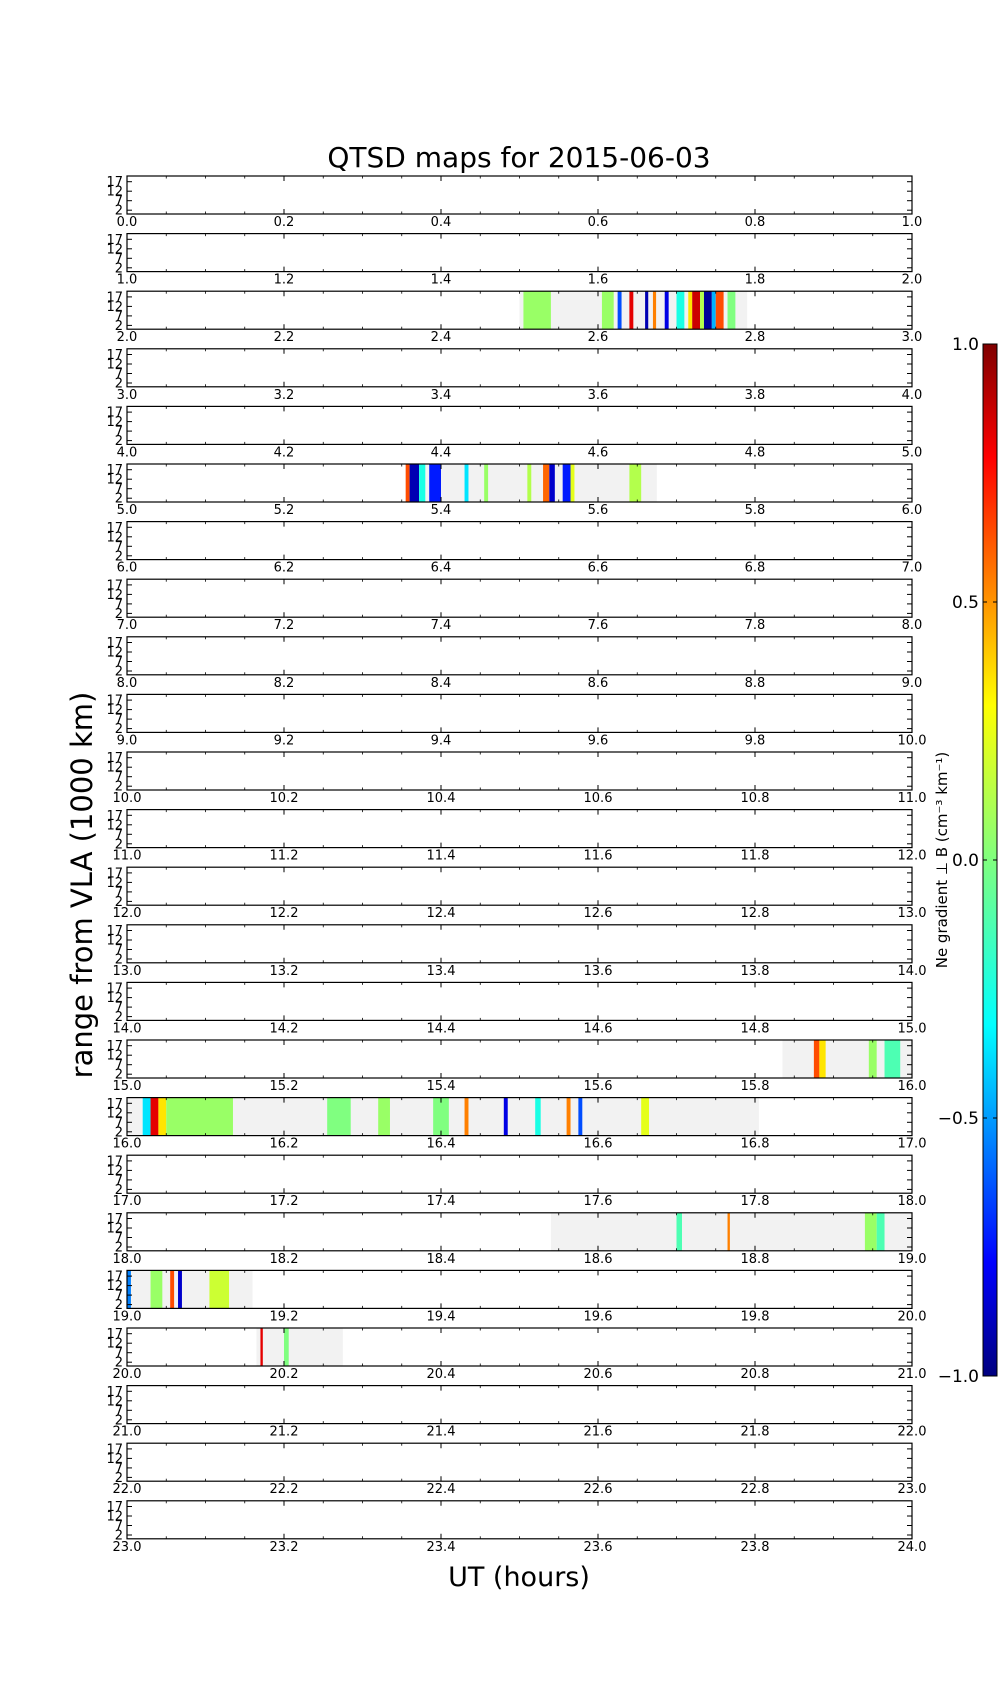 This screenshot has width=1000, height=1700. What do you see at coordinates (598, 280) in the screenshot?
I see `x-tick-label: 1.6` at bounding box center [598, 280].